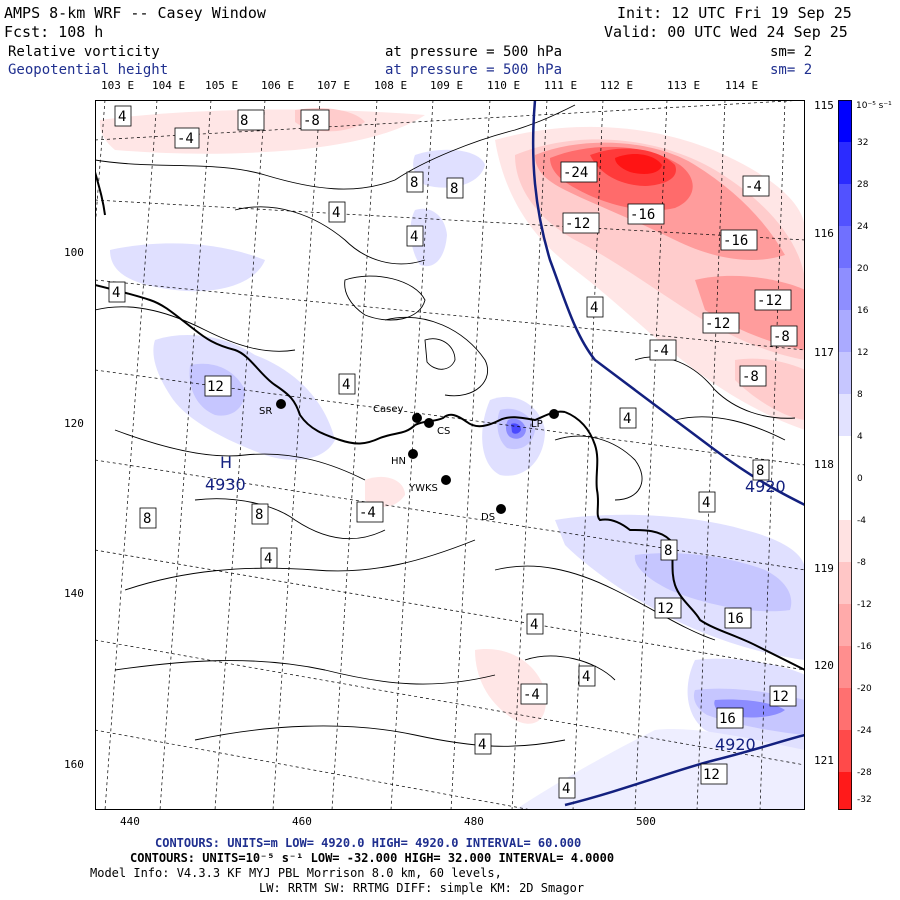 The height and width of the screenshot is (900, 900). I want to click on station-marker: LP, so click(545, 419).